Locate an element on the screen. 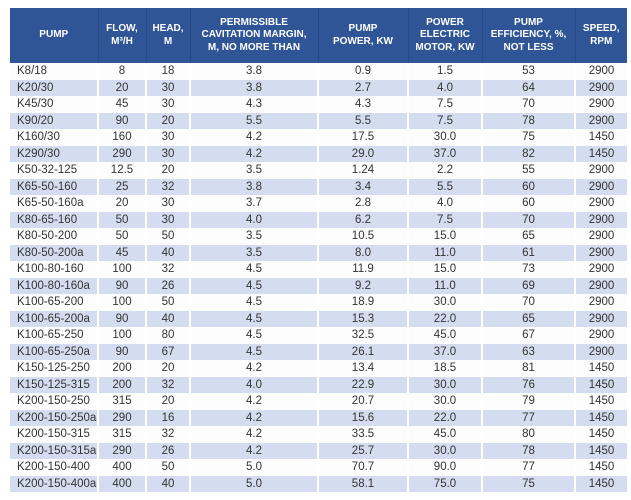  value-cell: 63 is located at coordinates (528, 351).